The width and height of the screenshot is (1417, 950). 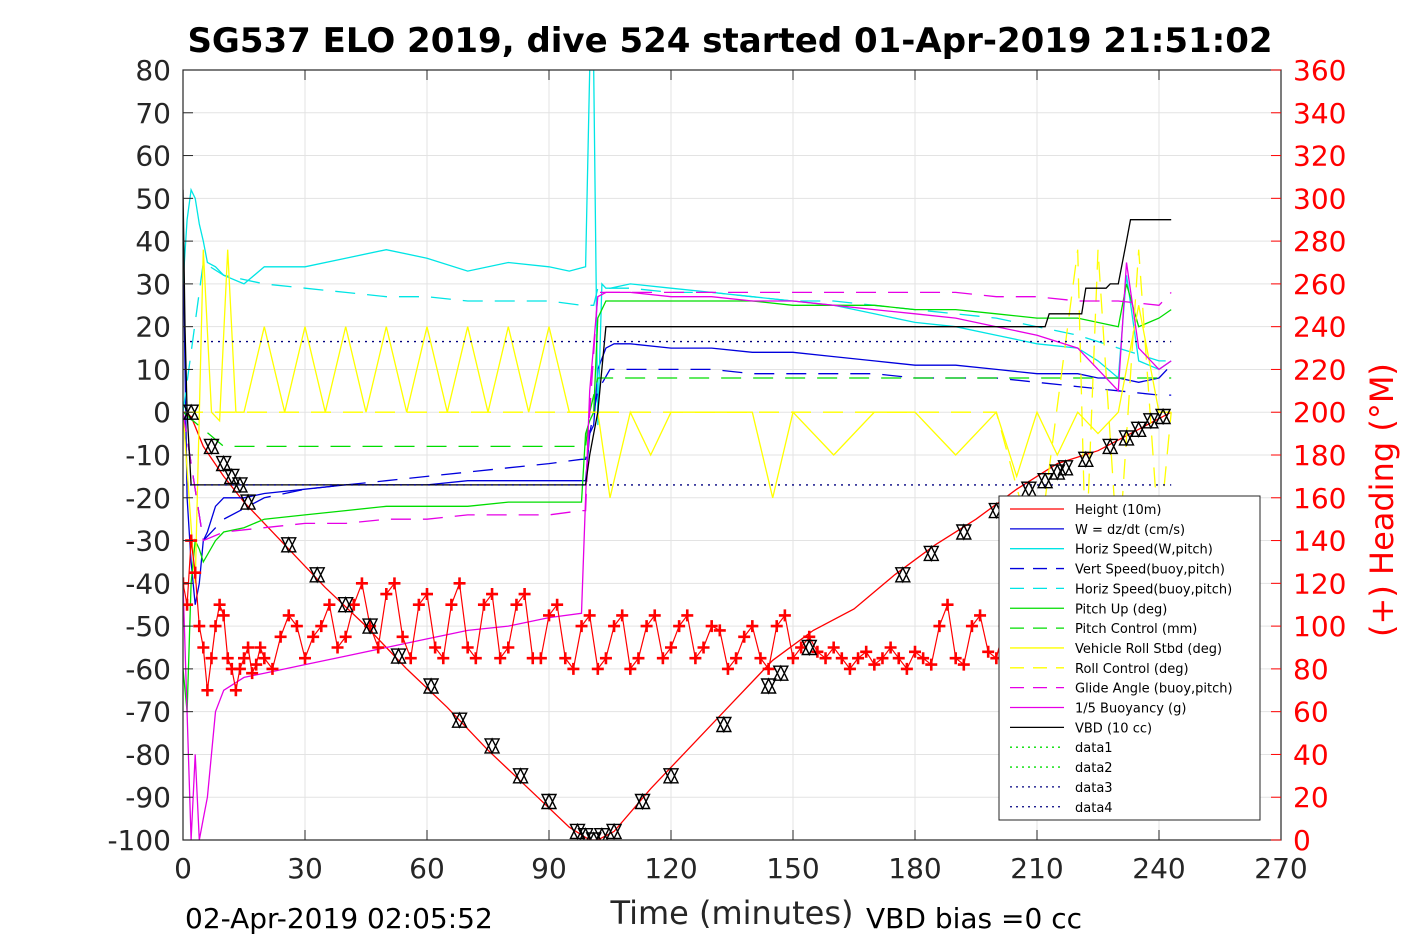 What do you see at coordinates (153, 113) in the screenshot?
I see `y-tick-label: 70` at bounding box center [153, 113].